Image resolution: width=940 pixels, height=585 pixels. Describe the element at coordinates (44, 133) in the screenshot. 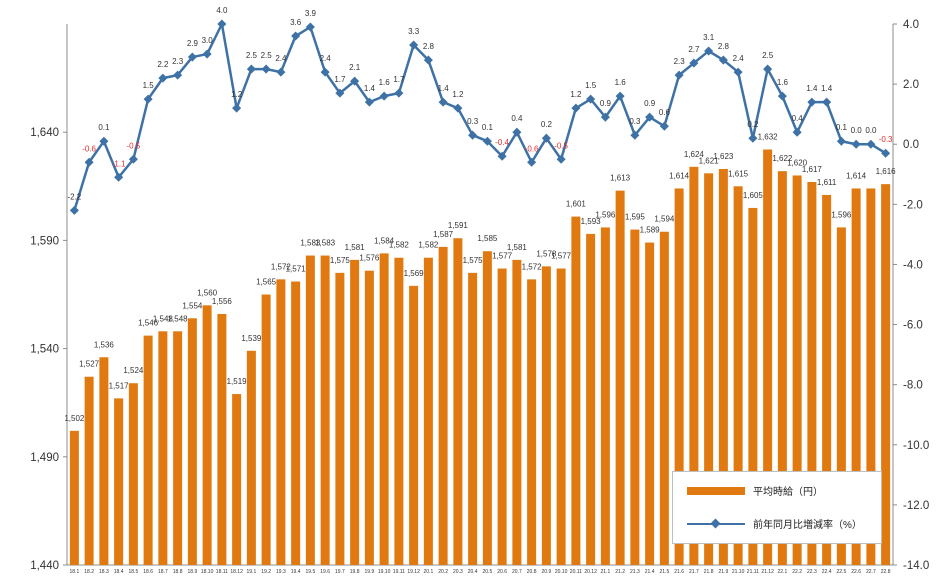

I see `y-left-tick-label: 1,640` at that location.